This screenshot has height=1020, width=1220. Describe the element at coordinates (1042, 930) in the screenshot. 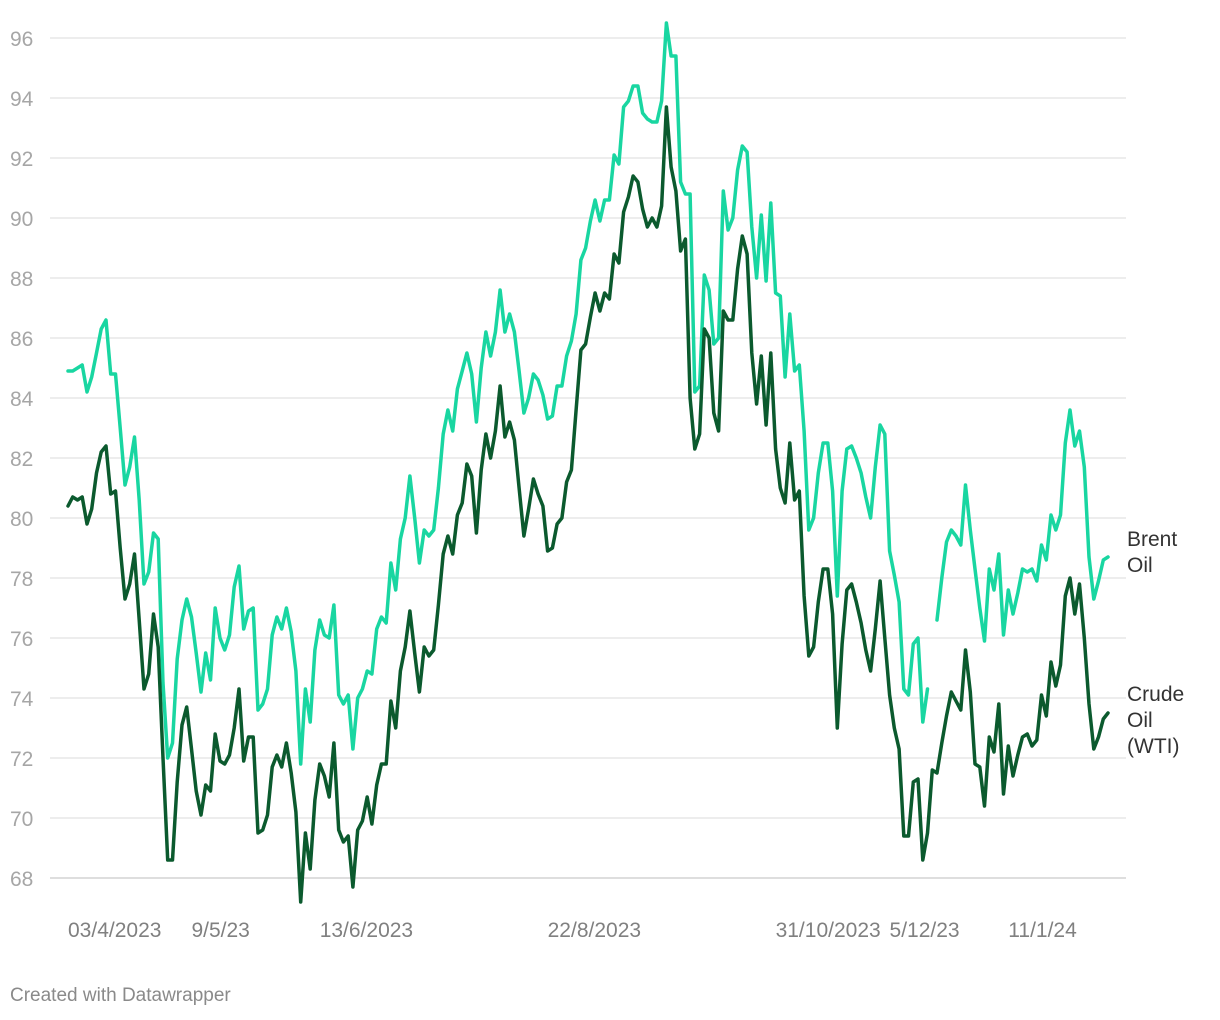

I see `x-tick-label: 11/1/24` at that location.